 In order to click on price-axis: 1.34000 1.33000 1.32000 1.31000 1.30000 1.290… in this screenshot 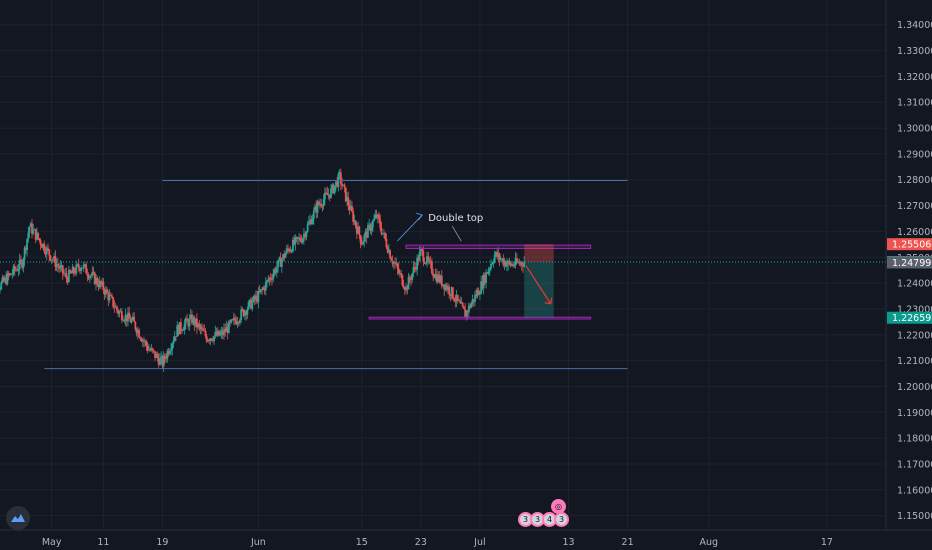, I will do `click(914, 271)`.